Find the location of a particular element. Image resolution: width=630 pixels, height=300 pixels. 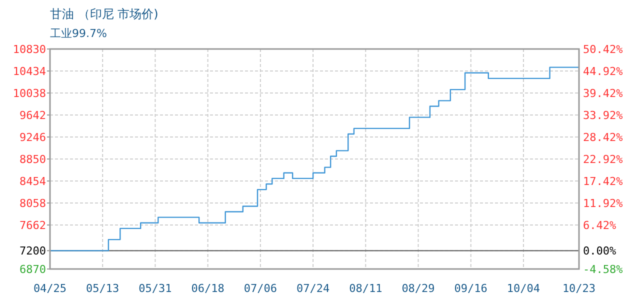

y2-tick-label: 11.92% is located at coordinates (603, 203).